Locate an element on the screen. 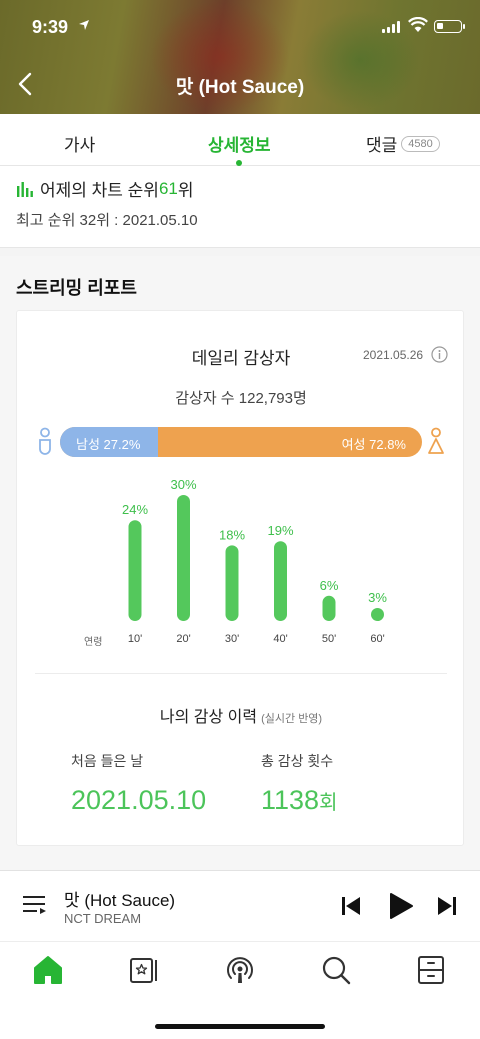  mini-player: 맛 (Hot Sauce) NCT DREAM is located at coordinates (240, 906).